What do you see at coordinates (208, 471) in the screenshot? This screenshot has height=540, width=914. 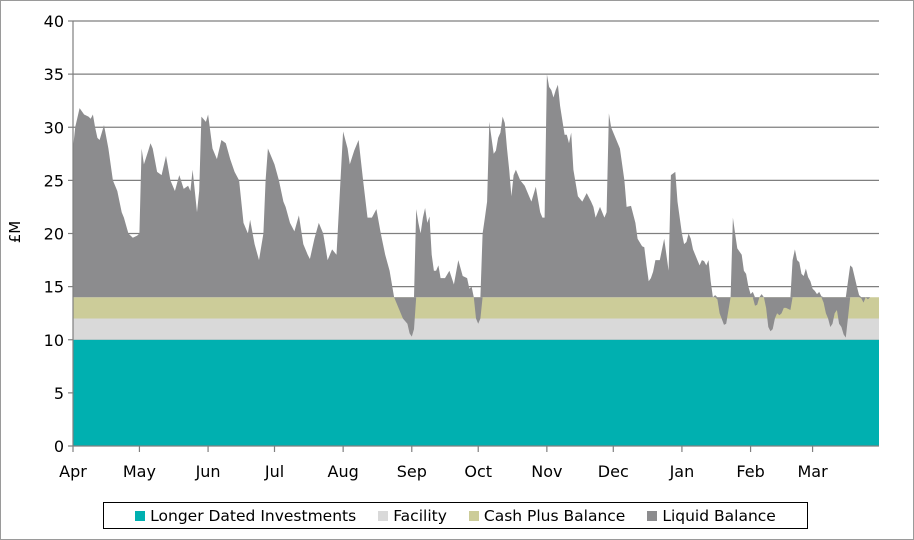 I see `x-tick-label-jun: Jun` at bounding box center [208, 471].